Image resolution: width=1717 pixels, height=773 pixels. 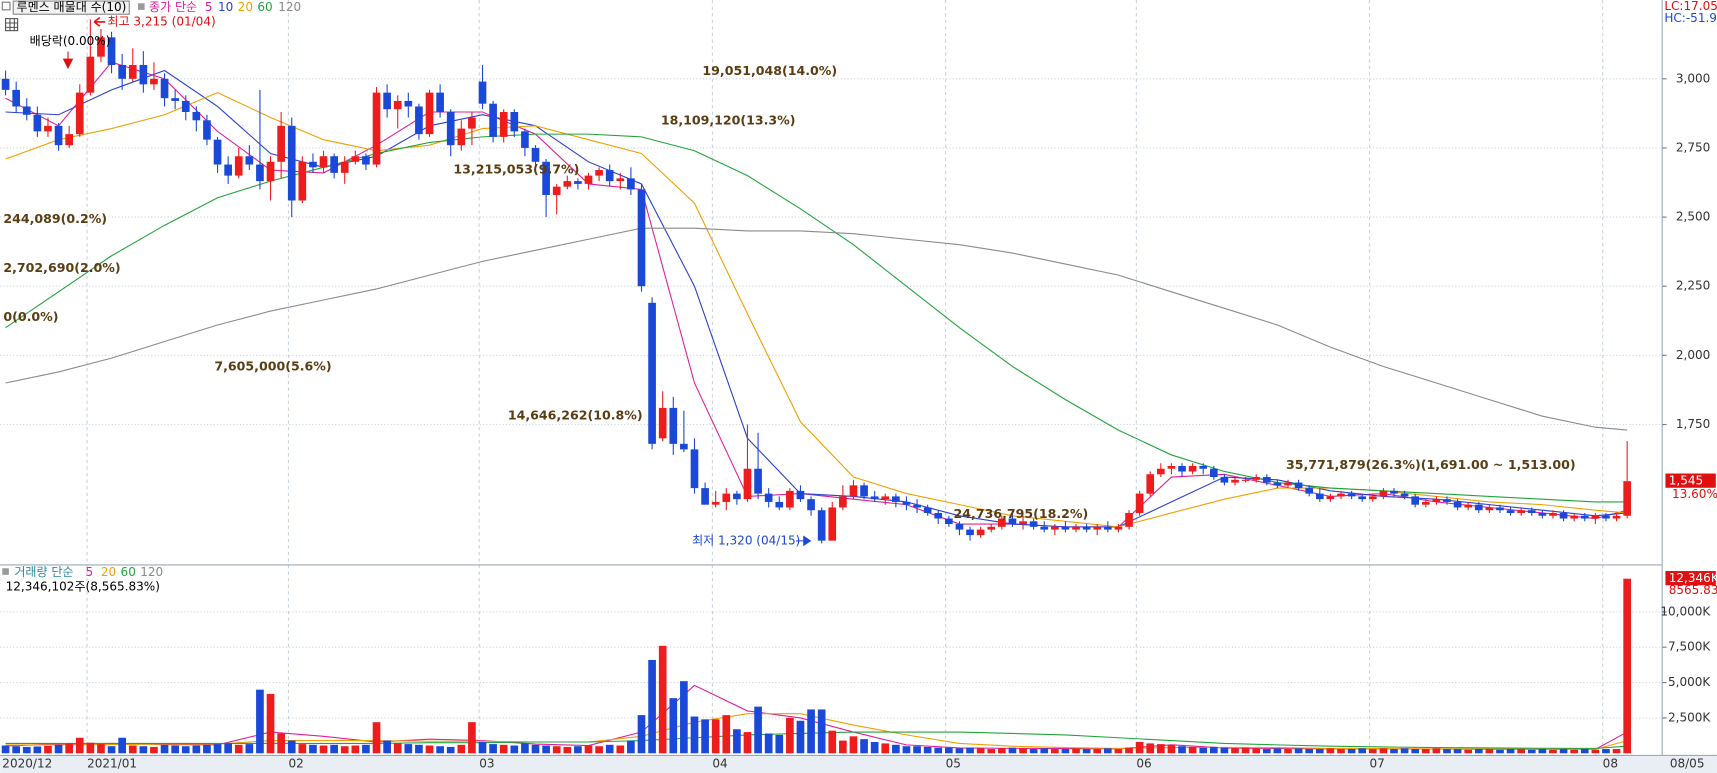 What do you see at coordinates (61, 267) in the screenshot?
I see `volume-profile-label: 2,702,690(2.0%)` at bounding box center [61, 267].